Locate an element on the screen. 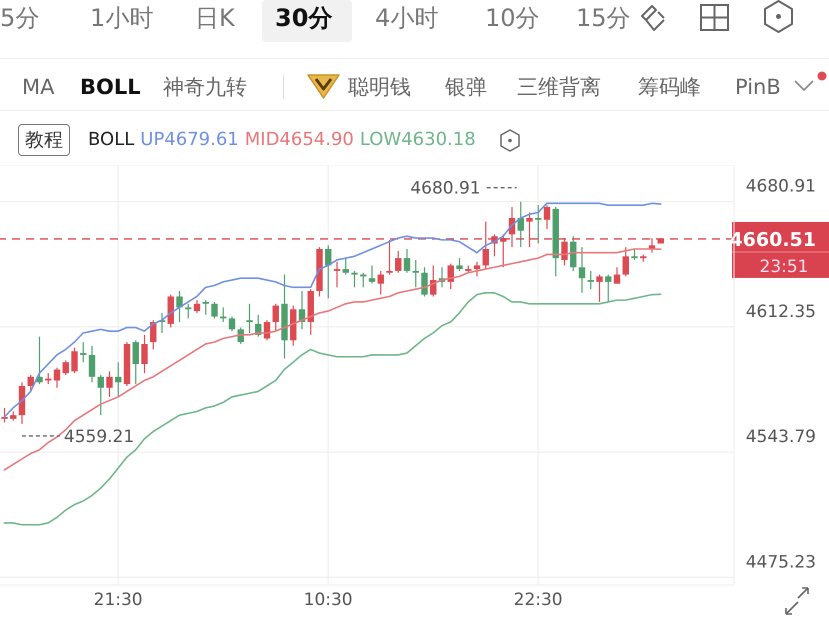 This screenshot has height=624, width=829. annotation: 4680.91 is located at coordinates (445, 188).